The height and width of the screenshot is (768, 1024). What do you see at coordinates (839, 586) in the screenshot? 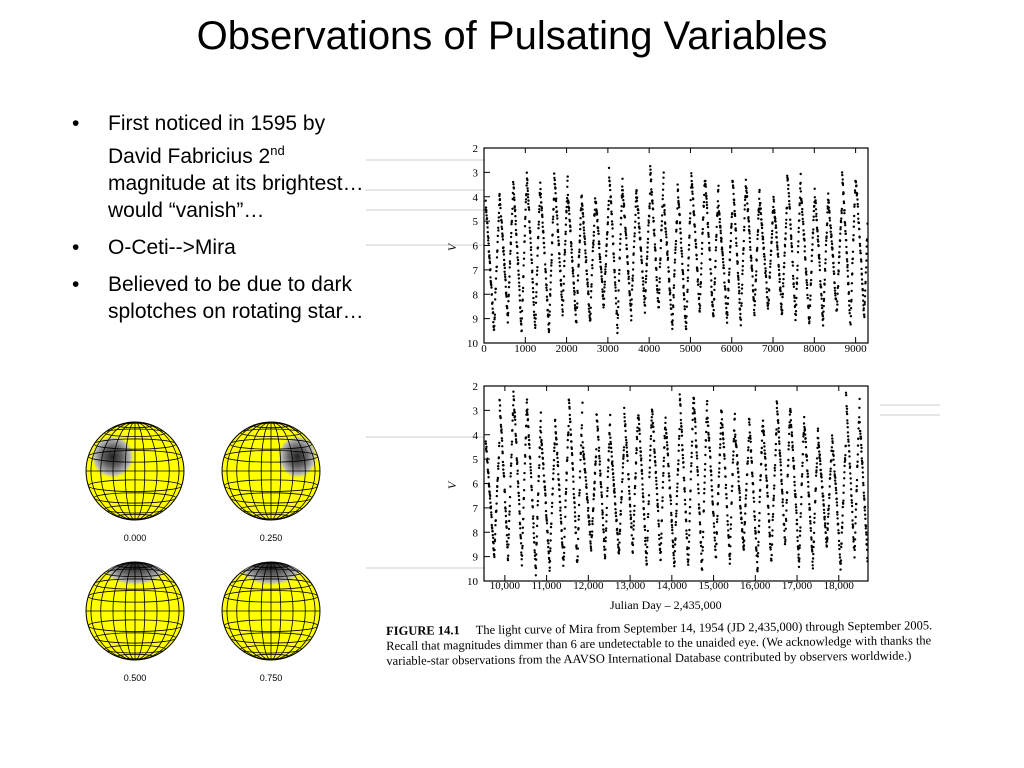
I see `x-tick-label: 18,000` at bounding box center [839, 586].